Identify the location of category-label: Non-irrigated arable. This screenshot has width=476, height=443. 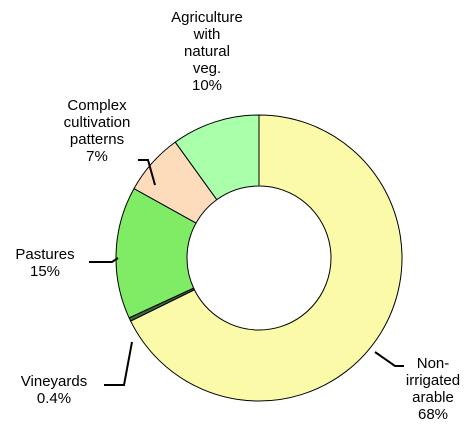
(433, 380).